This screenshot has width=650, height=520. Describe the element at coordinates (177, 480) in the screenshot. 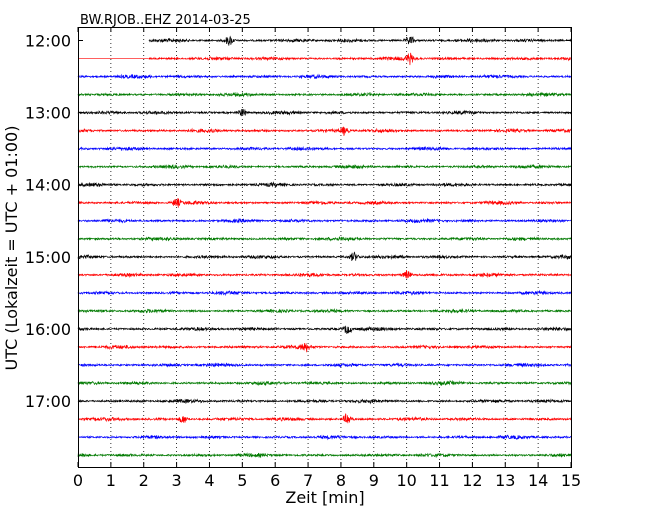

I see `x-tick-label-3: 3` at that location.